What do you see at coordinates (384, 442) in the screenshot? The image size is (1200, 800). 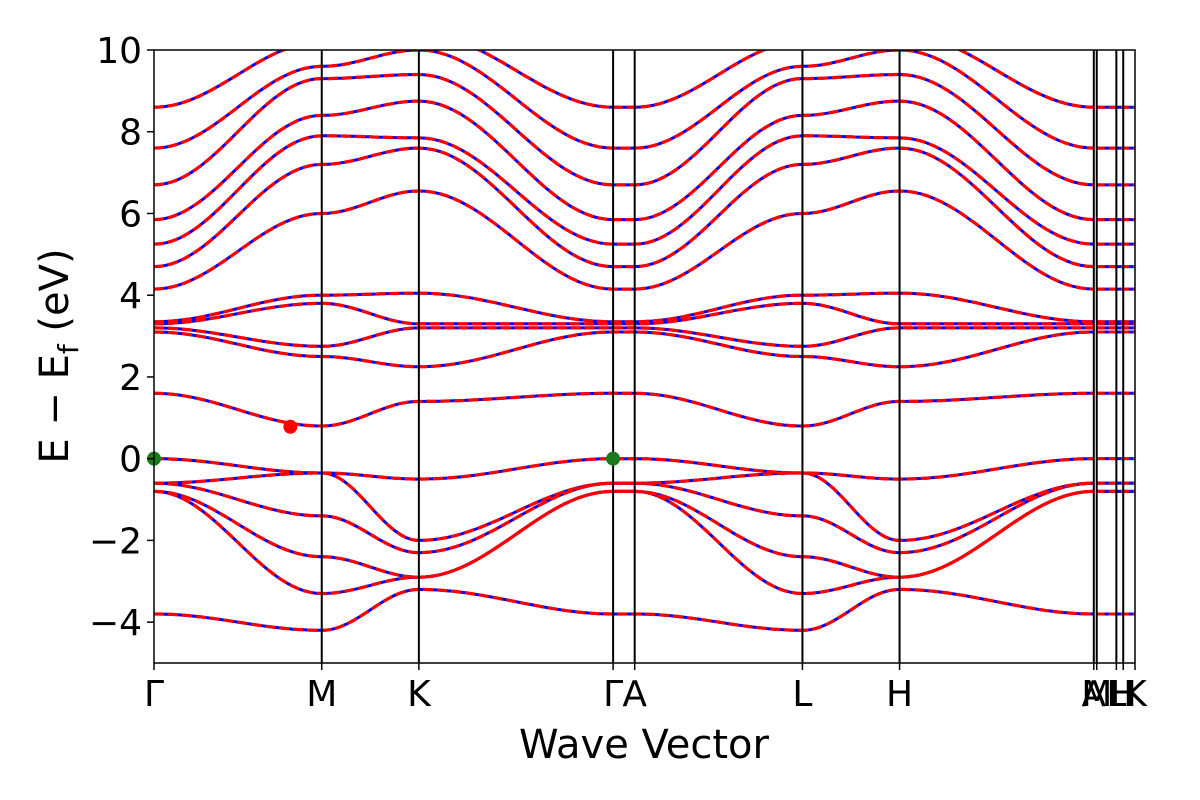 I see `extremum-markers` at bounding box center [384, 442].